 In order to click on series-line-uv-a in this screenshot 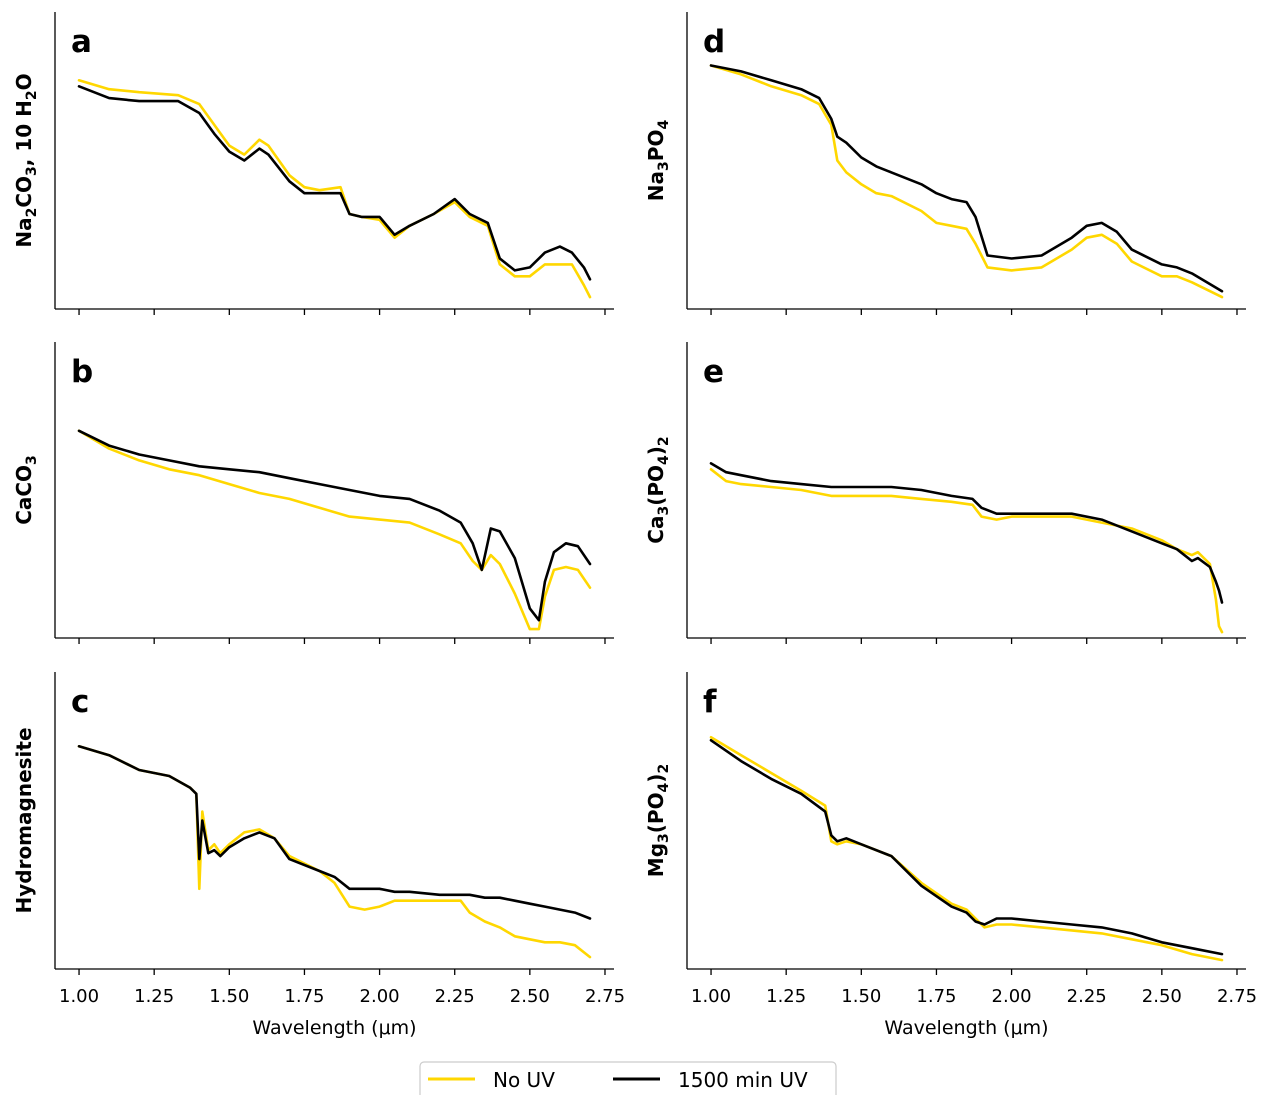, I will do `click(334, 183)`.